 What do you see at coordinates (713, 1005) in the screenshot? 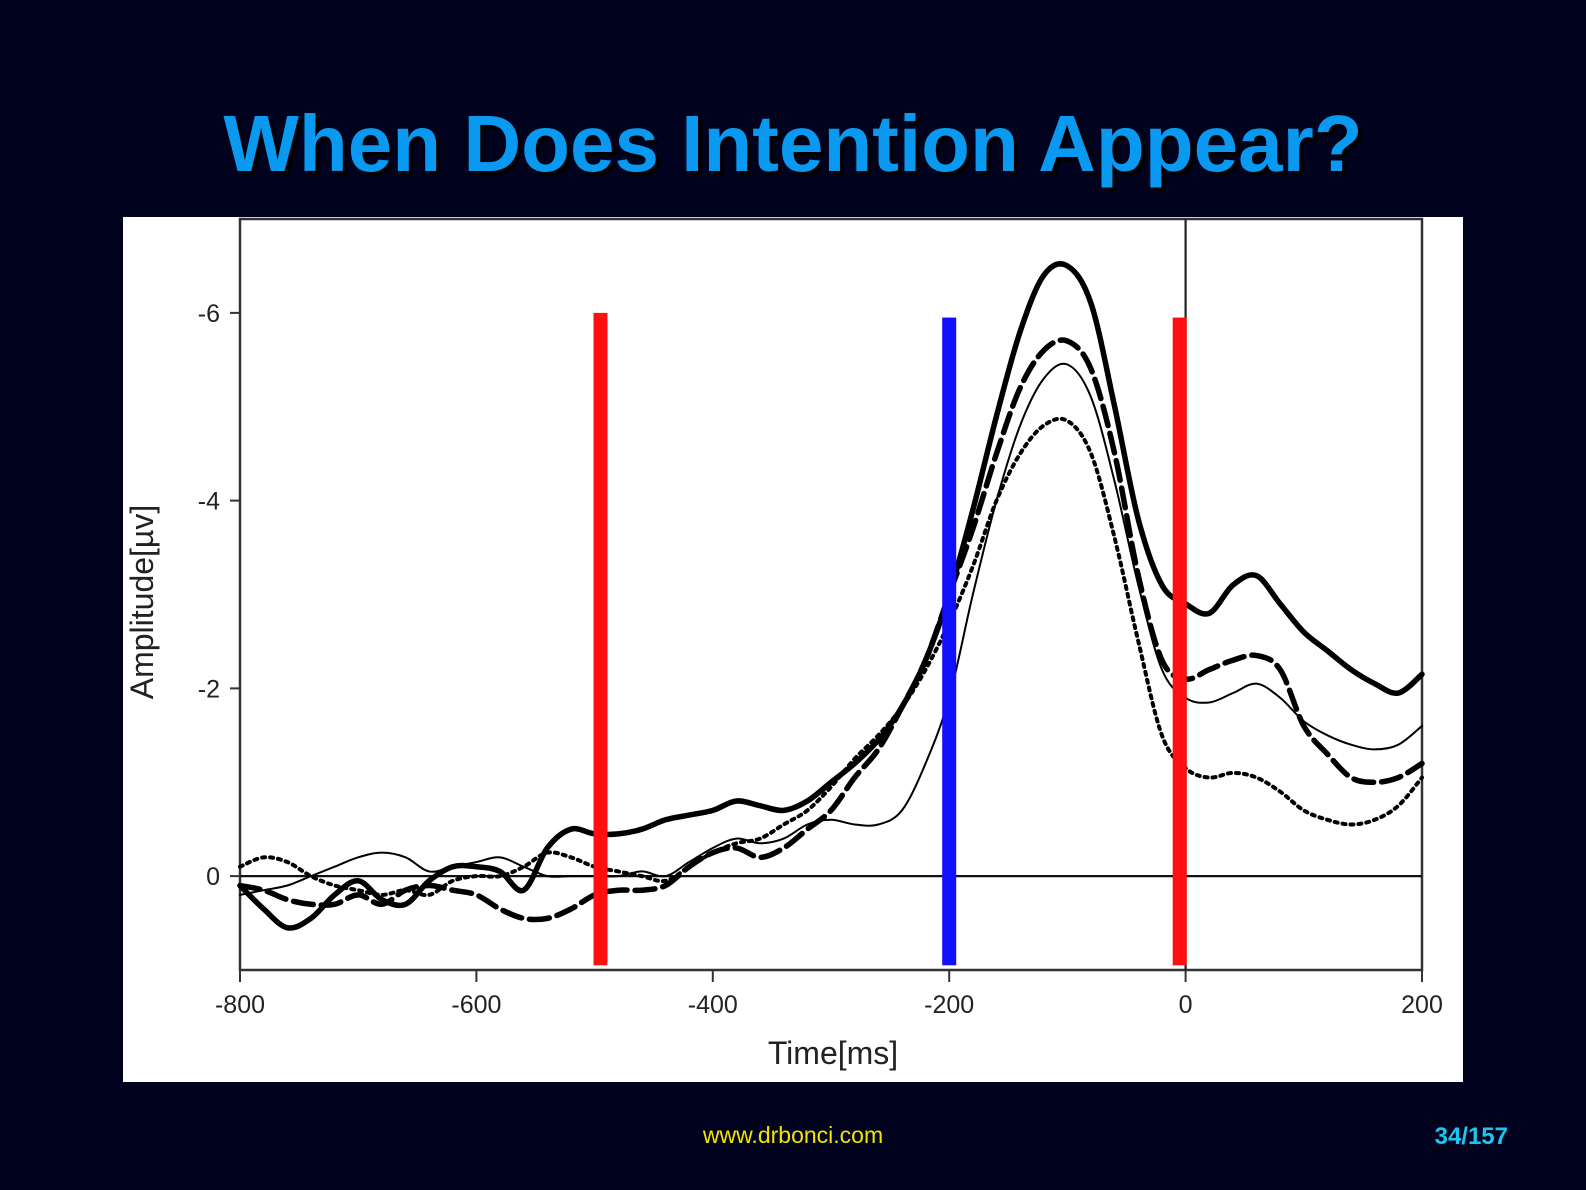
I see `x-tick-label: -400` at bounding box center [713, 1005].